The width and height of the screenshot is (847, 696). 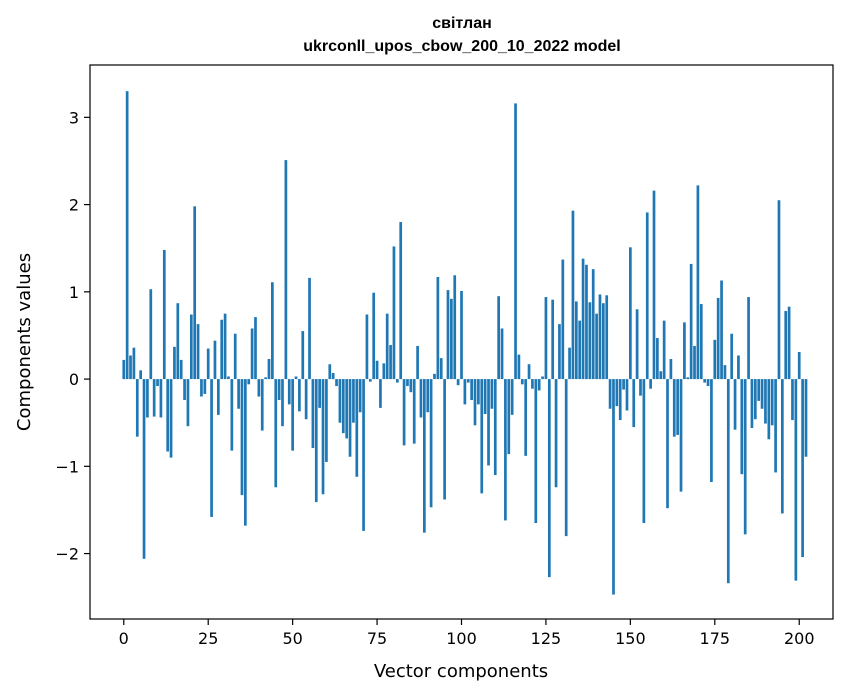 What do you see at coordinates (461, 638) in the screenshot?
I see `x-tick-label: 100` at bounding box center [461, 638].